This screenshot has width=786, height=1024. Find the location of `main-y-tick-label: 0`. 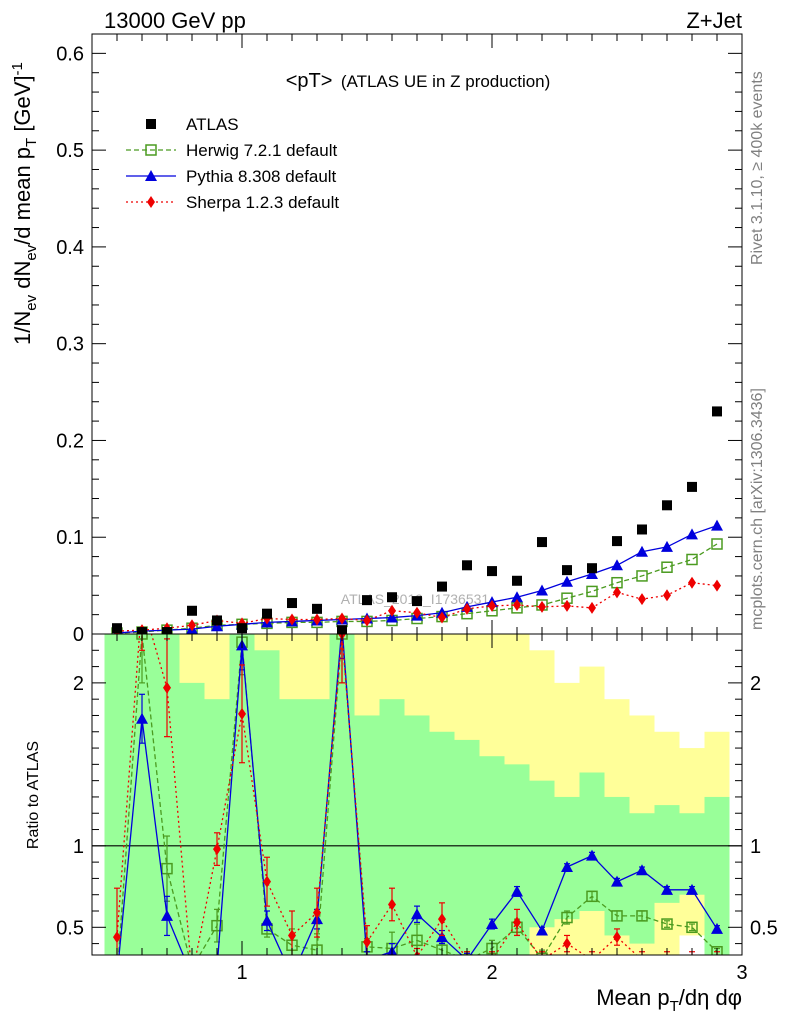

main-y-tick-label: 0 is located at coordinates (78, 635).